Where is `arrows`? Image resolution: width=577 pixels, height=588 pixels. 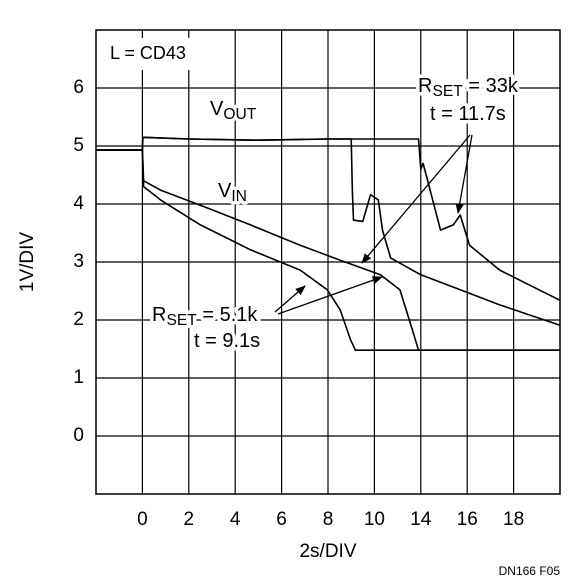 arrows is located at coordinates (373, 224).